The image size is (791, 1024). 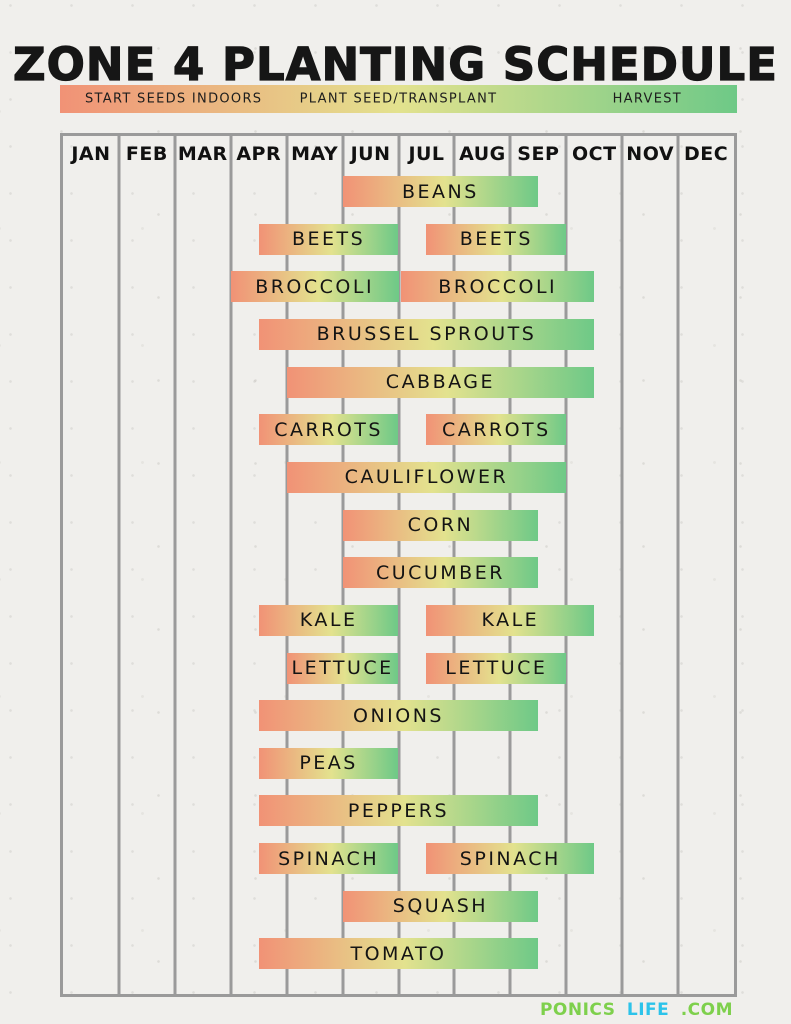 I want to click on schedule-bar-cabbage: CABBAGE, so click(x=440, y=382).